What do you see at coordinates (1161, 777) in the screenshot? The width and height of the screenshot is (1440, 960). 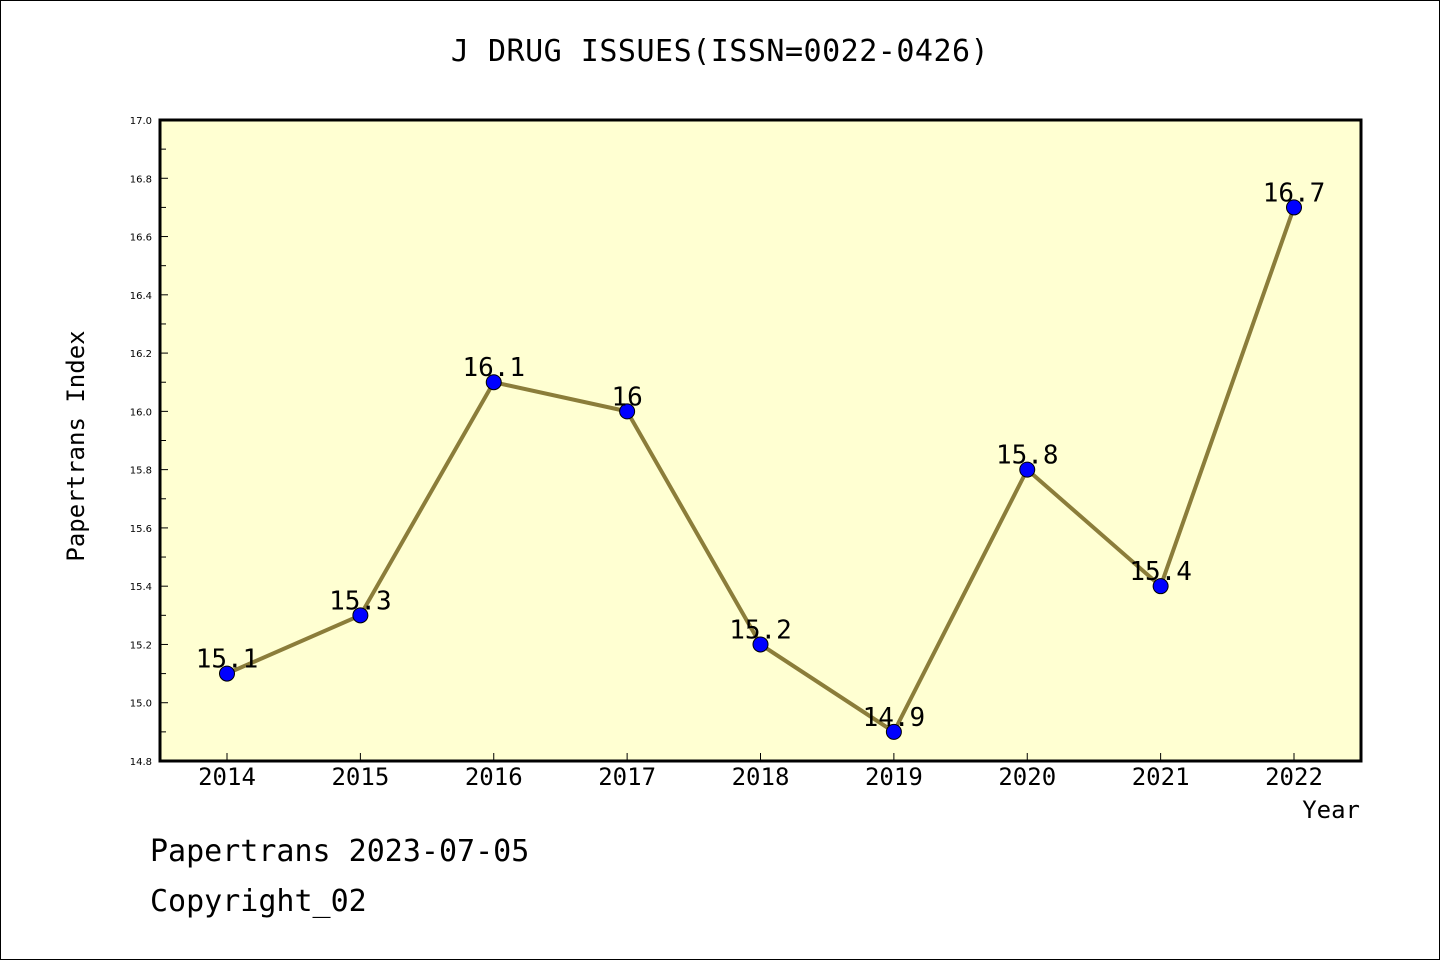 I see `x-tick-label: 2021` at bounding box center [1161, 777].